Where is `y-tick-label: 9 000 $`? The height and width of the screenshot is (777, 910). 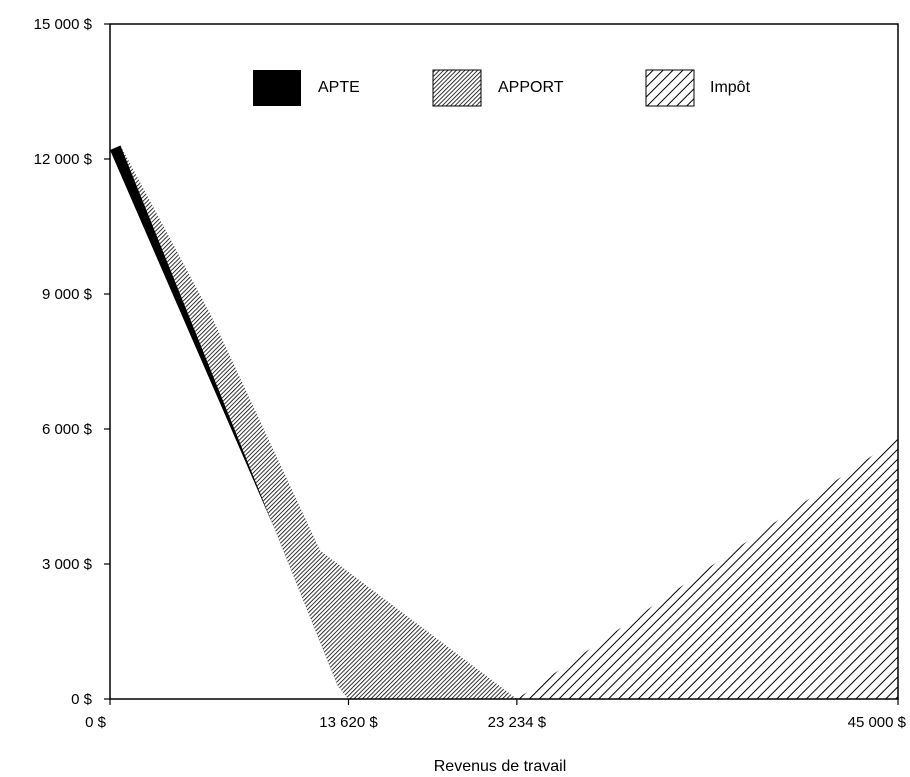 y-tick-label: 9 000 $ is located at coordinates (67, 294).